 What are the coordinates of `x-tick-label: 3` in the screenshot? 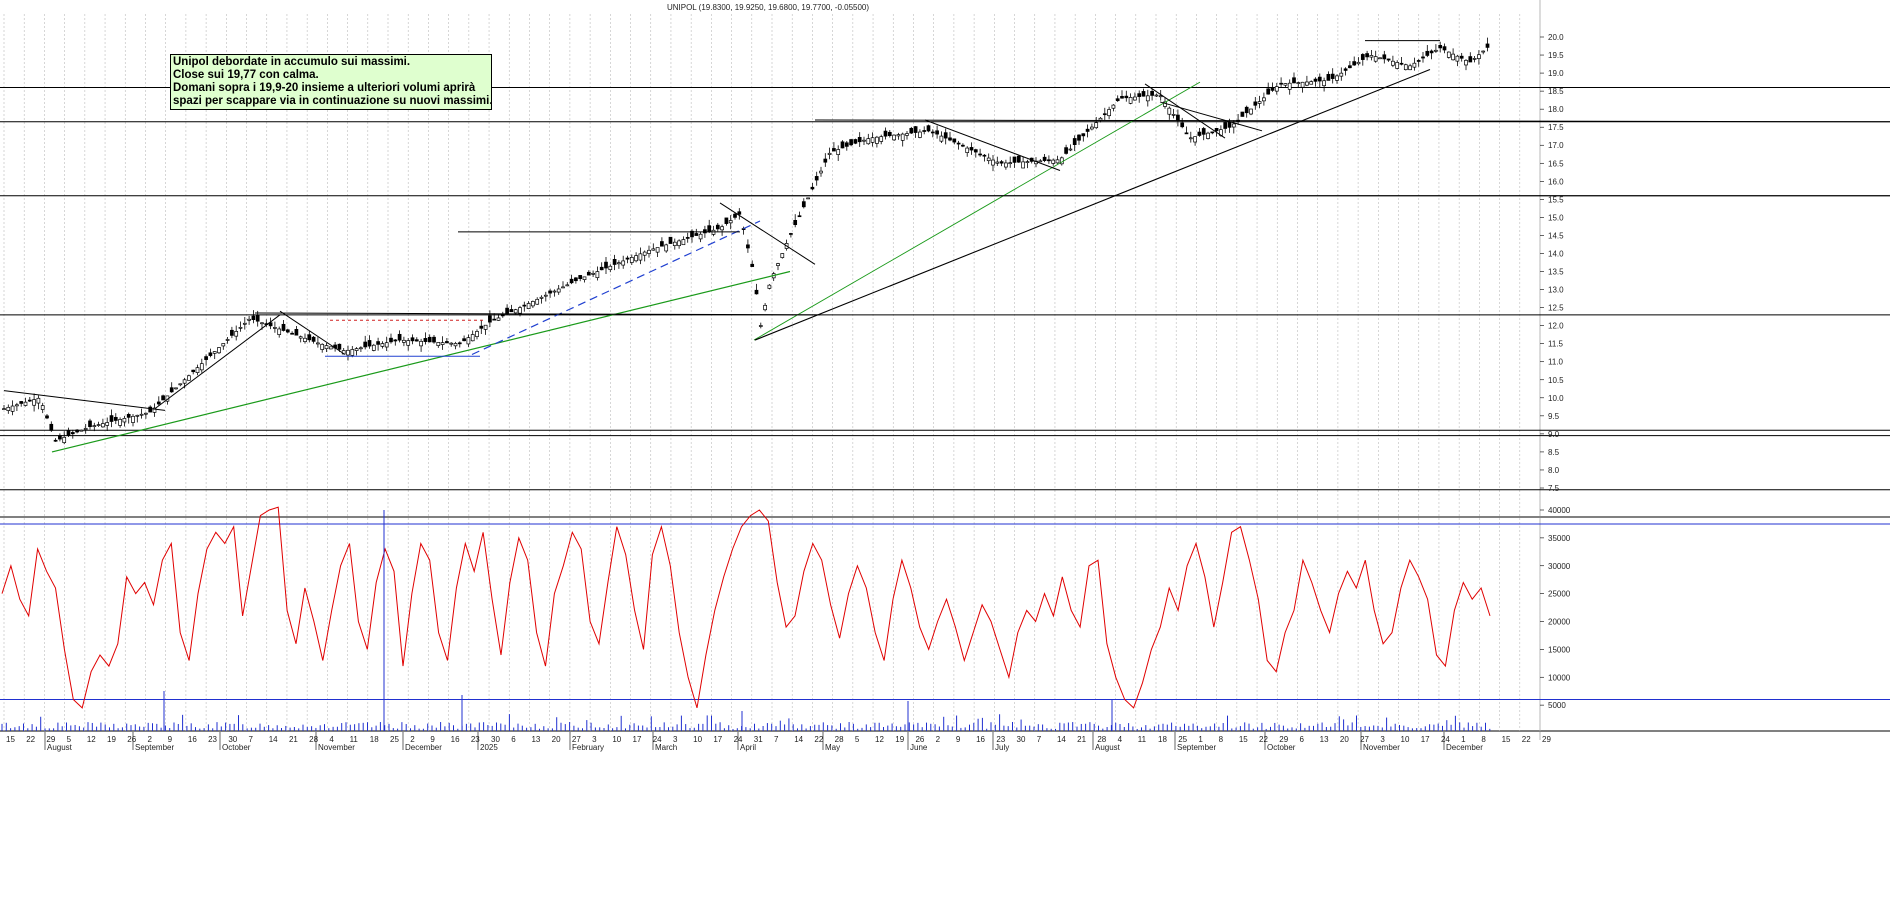 It's located at (675, 739).